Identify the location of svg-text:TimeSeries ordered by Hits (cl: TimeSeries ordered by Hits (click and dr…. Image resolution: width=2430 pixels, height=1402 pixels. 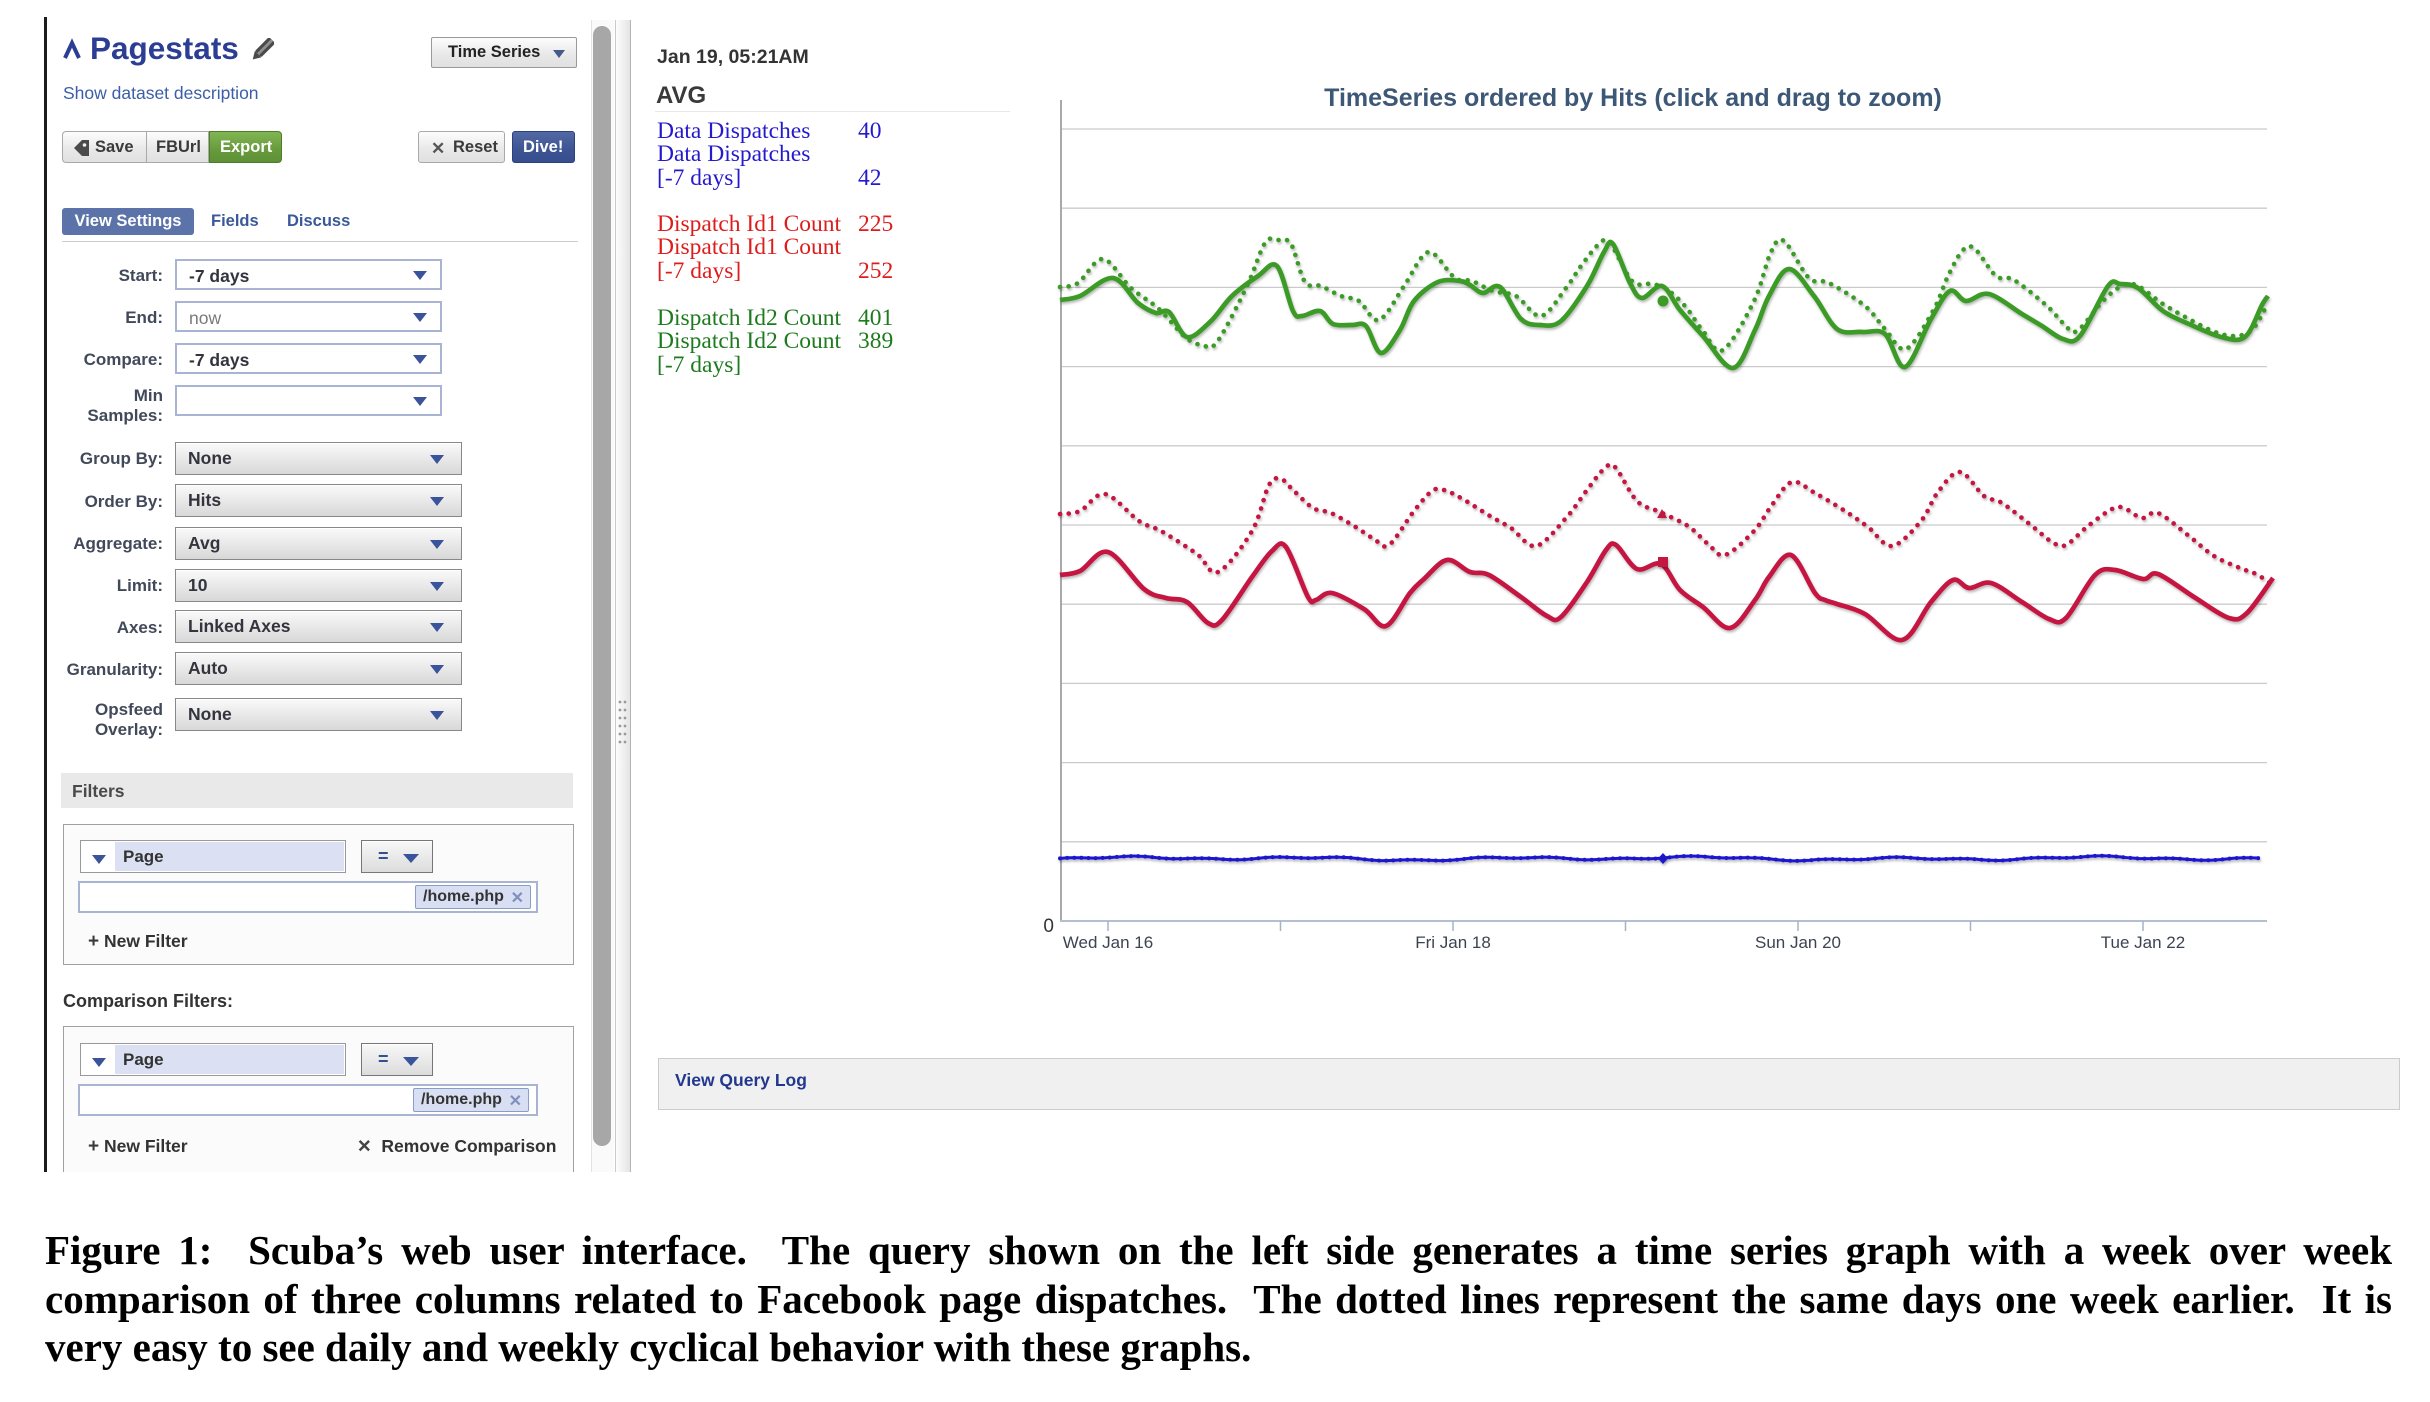
(1633, 98).